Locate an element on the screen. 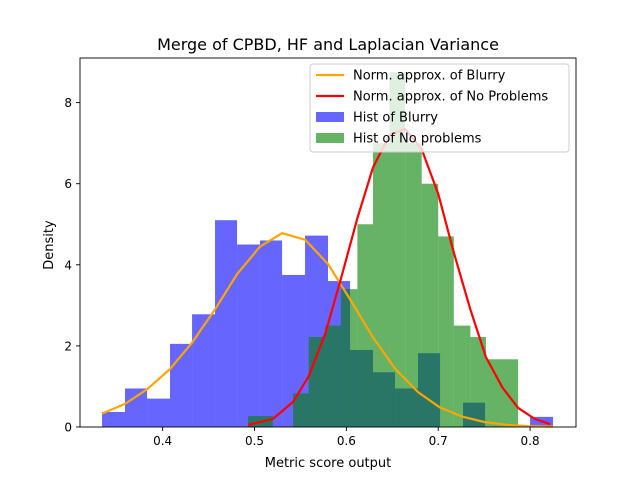 The height and width of the screenshot is (484, 640). x-tick-label: 0.8 is located at coordinates (530, 441).